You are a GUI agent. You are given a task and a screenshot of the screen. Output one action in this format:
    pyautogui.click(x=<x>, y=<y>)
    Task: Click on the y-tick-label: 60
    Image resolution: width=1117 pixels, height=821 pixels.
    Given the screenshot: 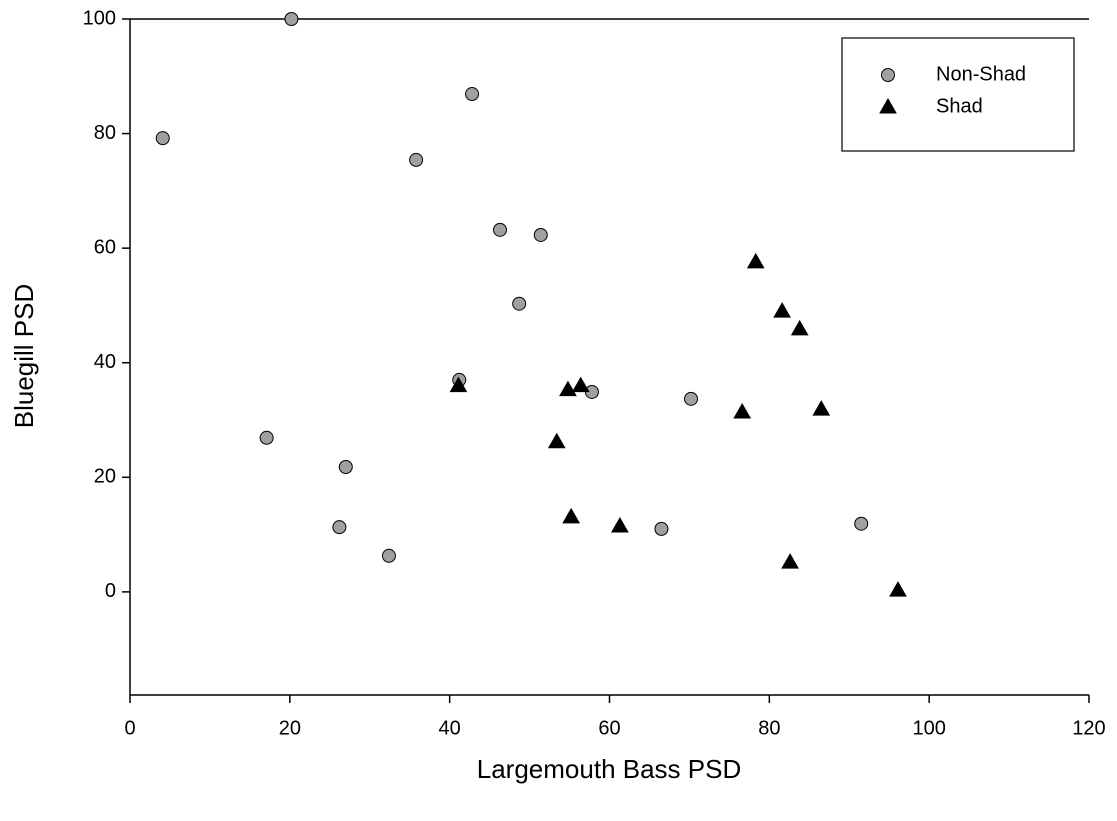 What is the action you would take?
    pyautogui.click(x=105, y=247)
    